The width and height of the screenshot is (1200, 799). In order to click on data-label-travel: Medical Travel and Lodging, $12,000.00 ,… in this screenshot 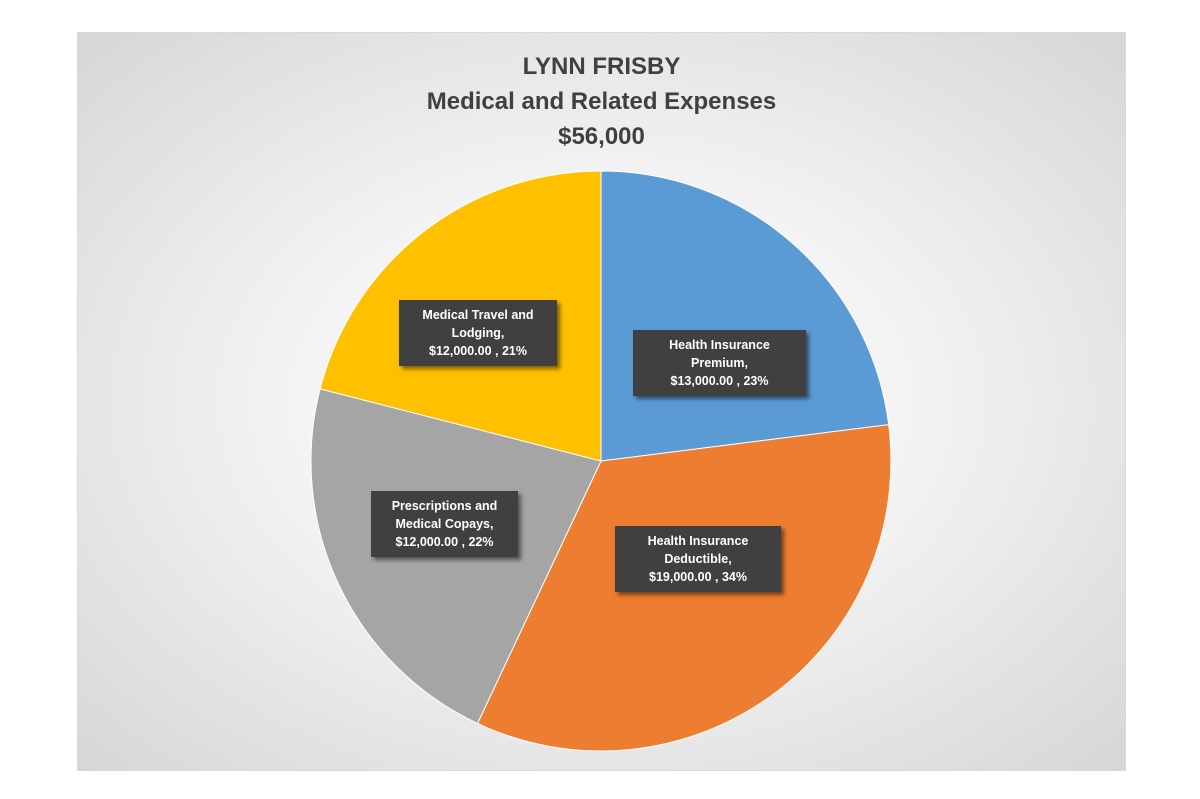, I will do `click(478, 333)`.